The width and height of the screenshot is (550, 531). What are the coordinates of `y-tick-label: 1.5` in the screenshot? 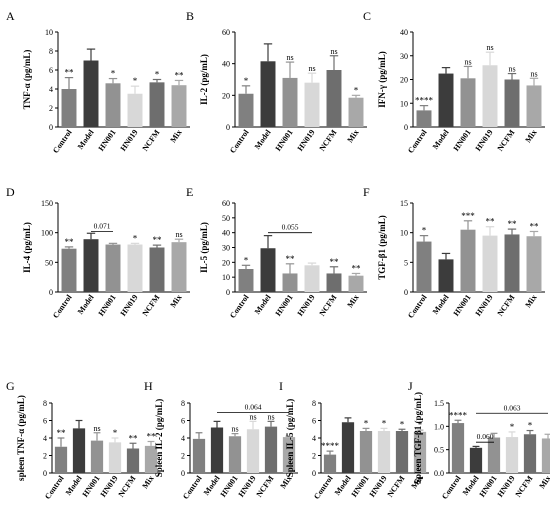 It's located at (439, 403).